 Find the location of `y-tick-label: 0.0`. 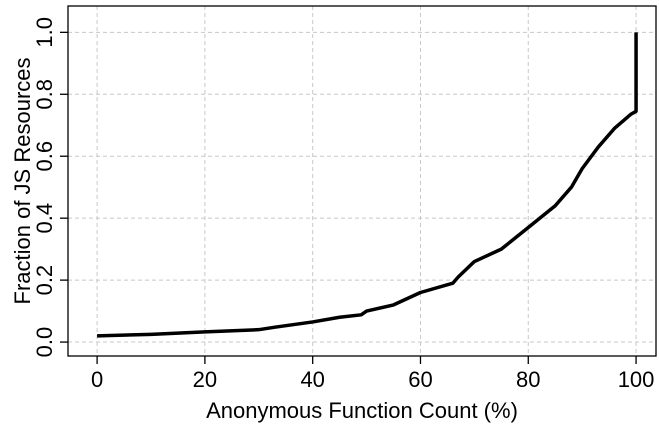

y-tick-label: 0.0 is located at coordinates (44, 342).